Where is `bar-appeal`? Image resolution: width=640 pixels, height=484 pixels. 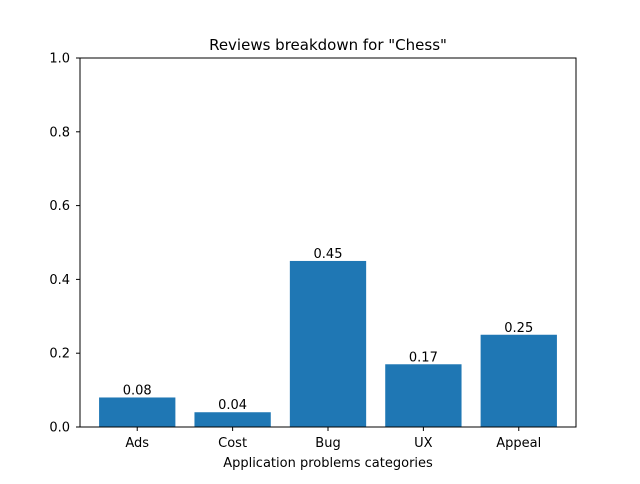
bar-appeal is located at coordinates (518, 380).